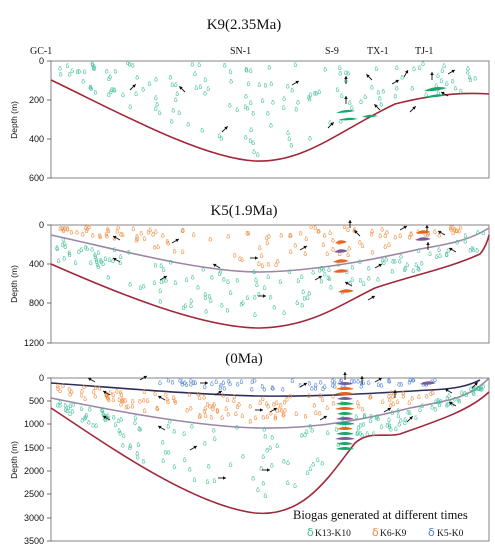 The width and height of the screenshot is (495, 550). What do you see at coordinates (378, 51) in the screenshot?
I see `well-label-tx1: TX-1` at bounding box center [378, 51].